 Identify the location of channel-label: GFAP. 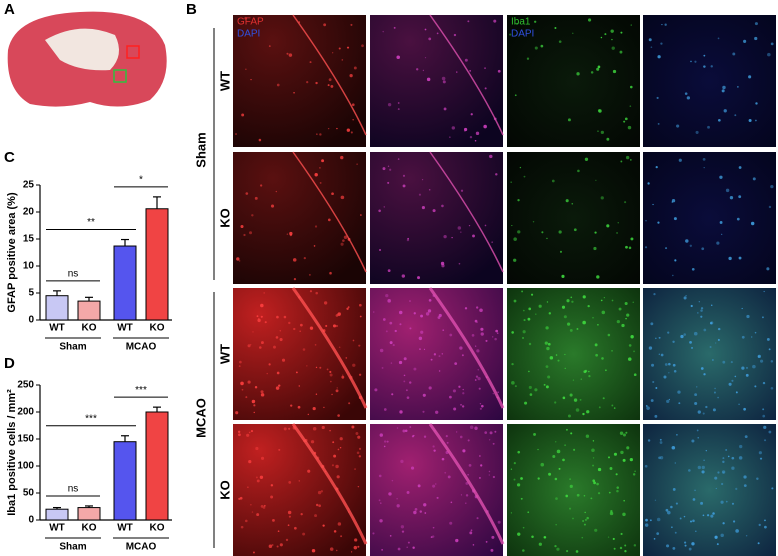
(250, 22).